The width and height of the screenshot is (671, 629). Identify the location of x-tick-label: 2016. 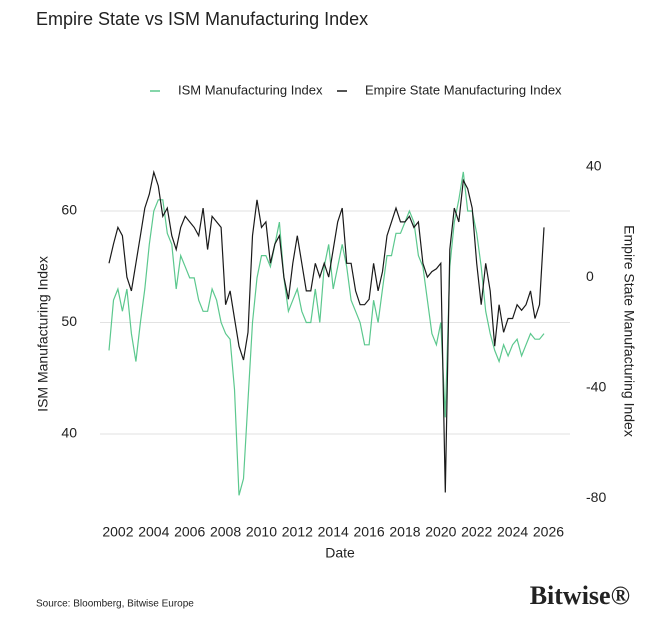
(369, 532).